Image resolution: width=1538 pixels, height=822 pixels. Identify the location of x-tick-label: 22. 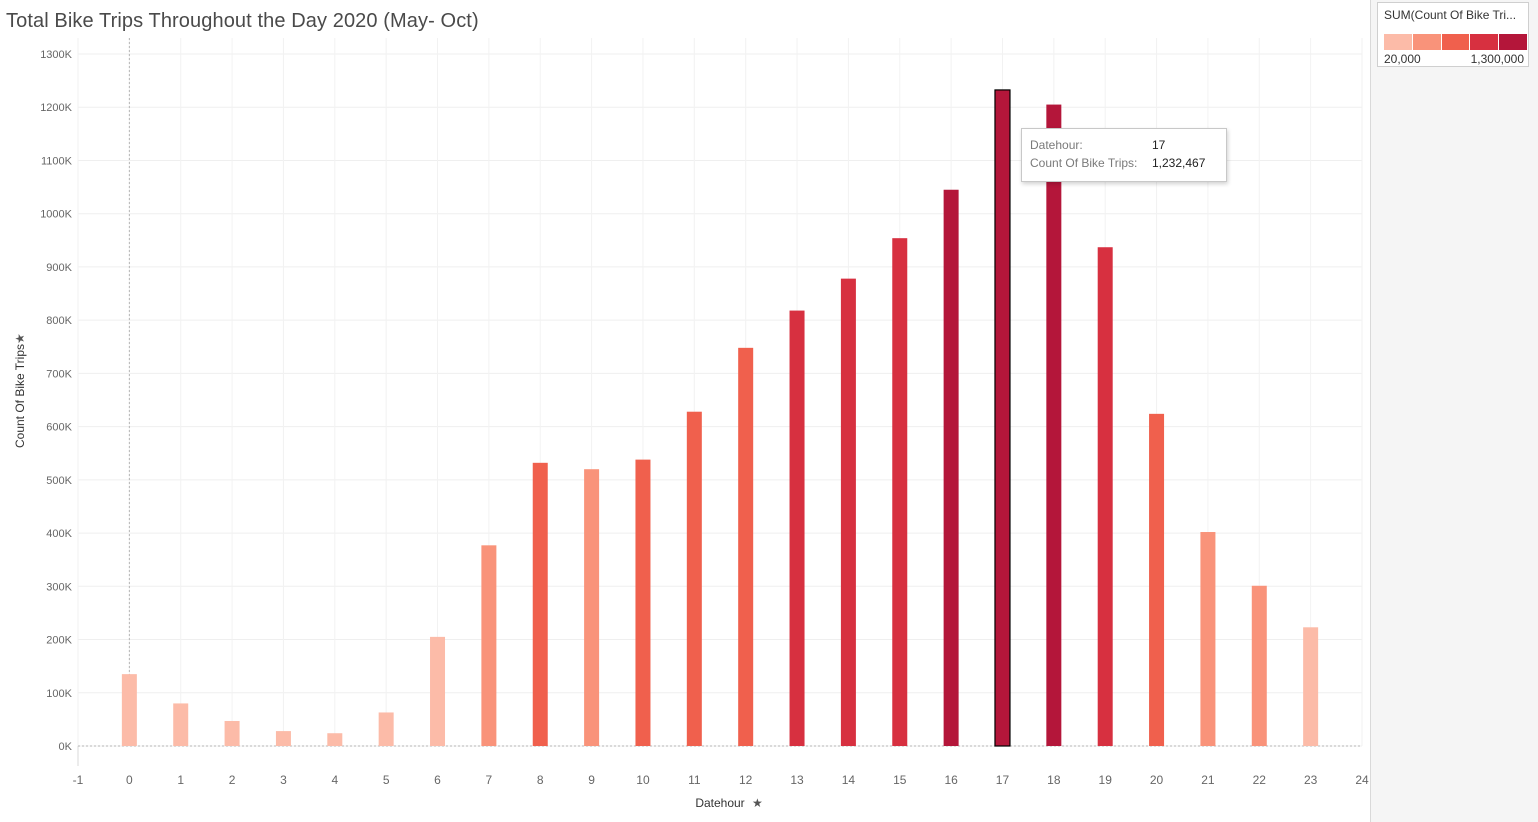
(1260, 780).